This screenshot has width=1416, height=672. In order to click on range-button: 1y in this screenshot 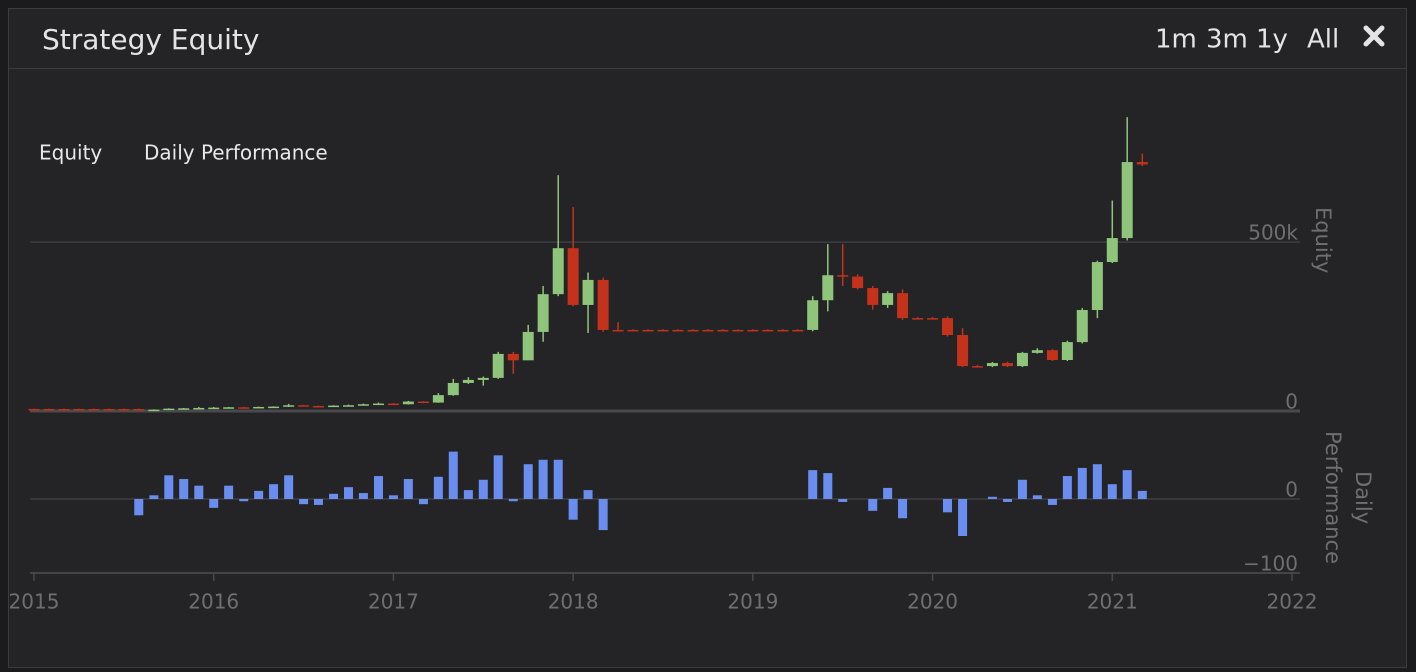, I will do `click(1272, 40)`.